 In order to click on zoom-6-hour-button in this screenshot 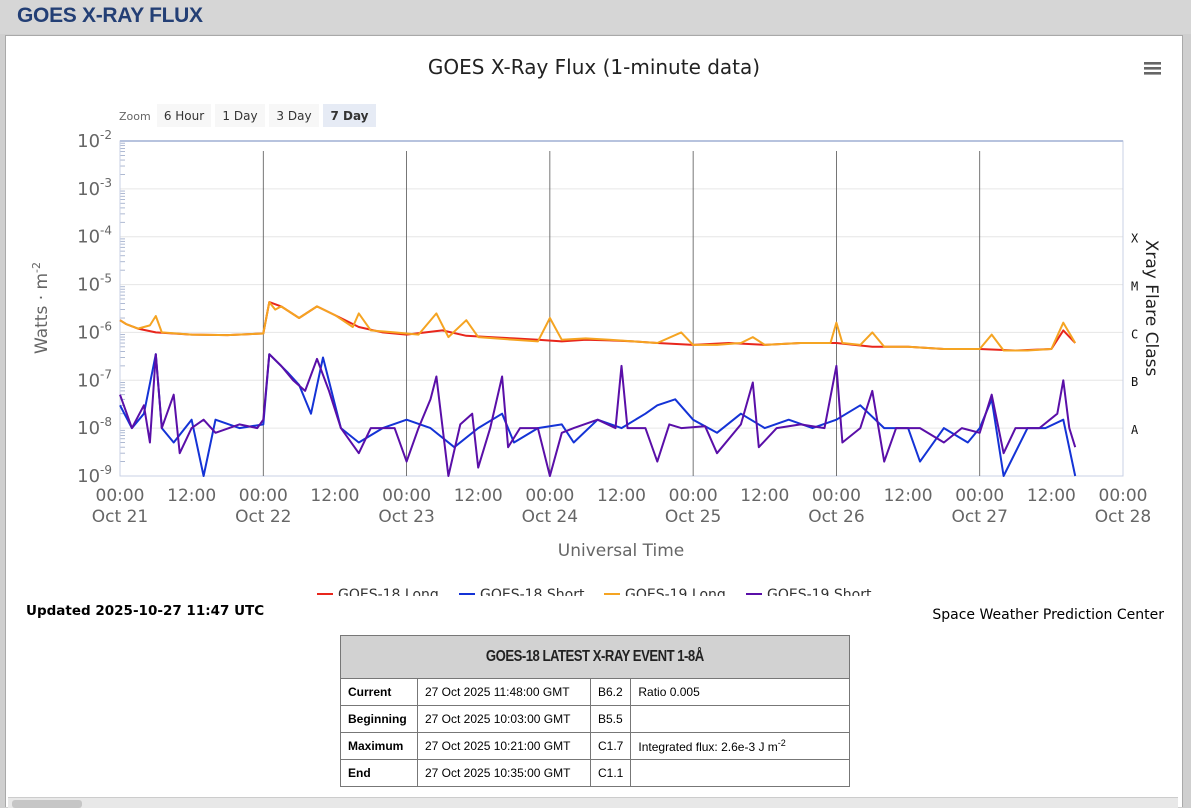, I will do `click(184, 115)`.